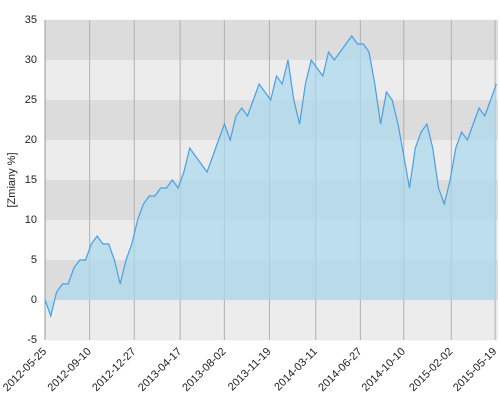 The image size is (500, 400). Describe the element at coordinates (32, 340) in the screenshot. I see `y-tick-label: -5` at that location.